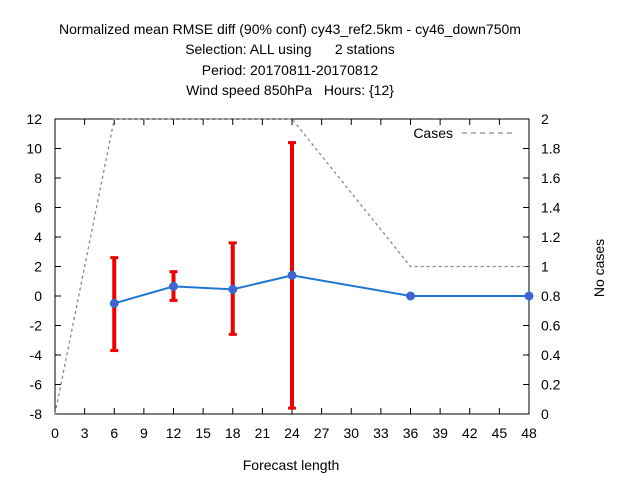  What do you see at coordinates (433, 133) in the screenshot?
I see `legend-label-cases: Cases` at bounding box center [433, 133].